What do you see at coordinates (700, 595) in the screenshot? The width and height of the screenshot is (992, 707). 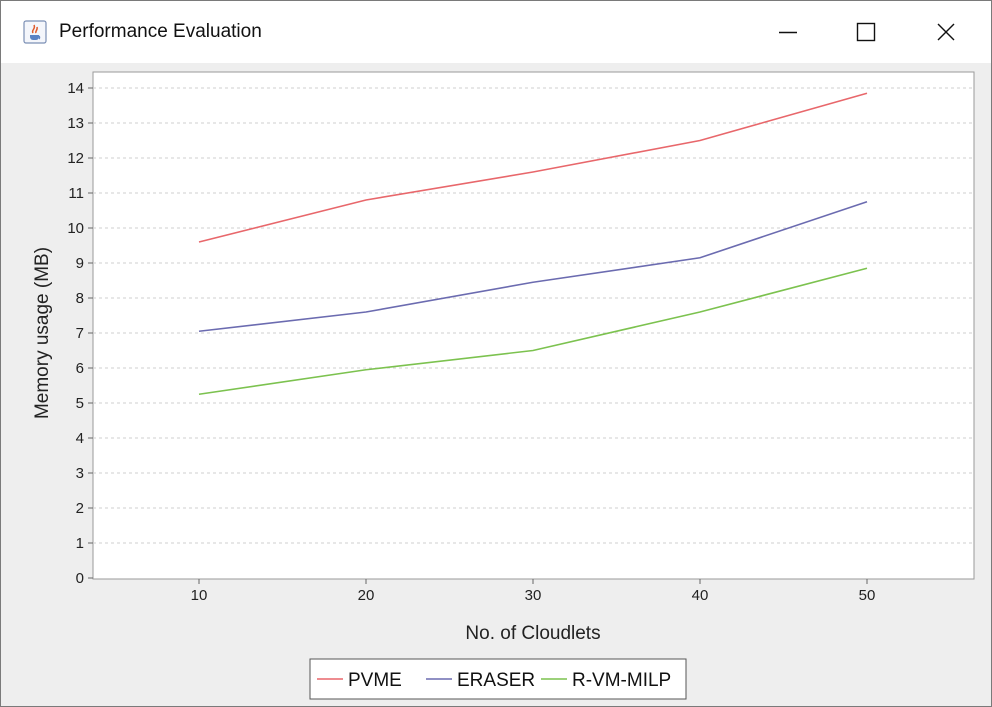 I see `x-tick-label: 40` at bounding box center [700, 595].